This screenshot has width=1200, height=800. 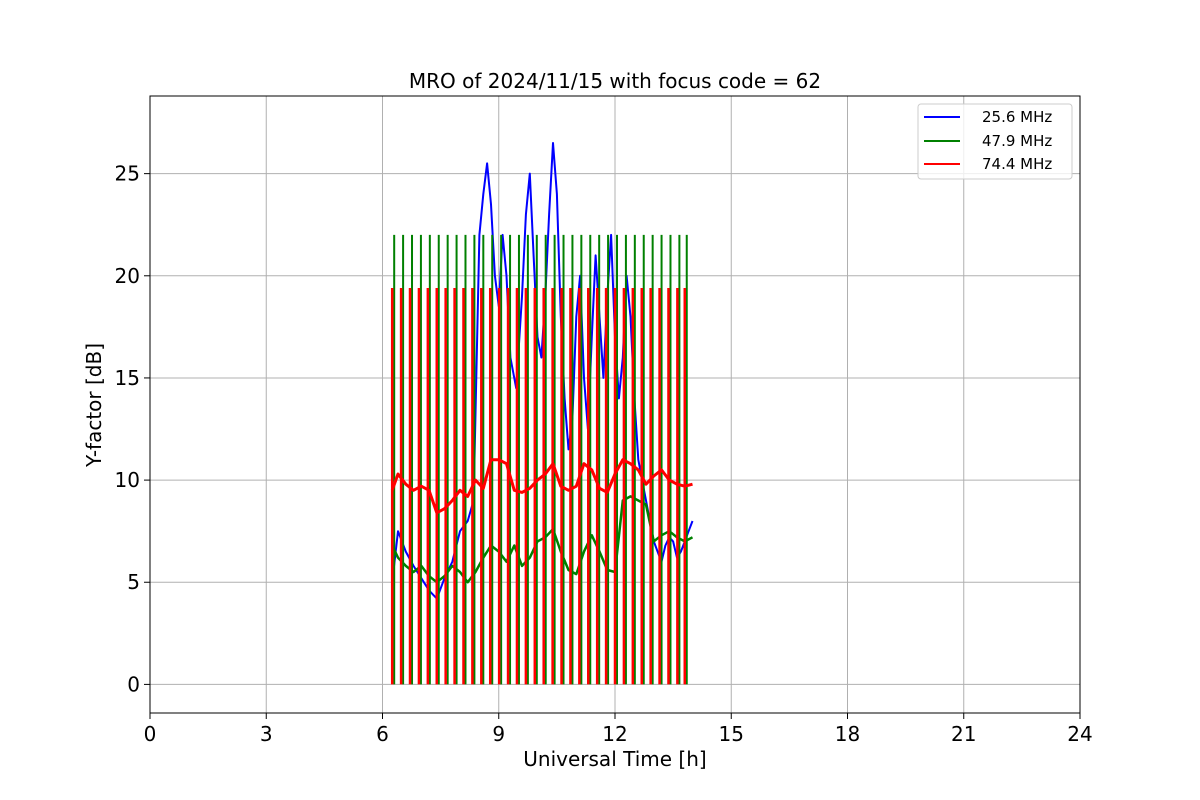 I want to click on legend-box, so click(x=995, y=141).